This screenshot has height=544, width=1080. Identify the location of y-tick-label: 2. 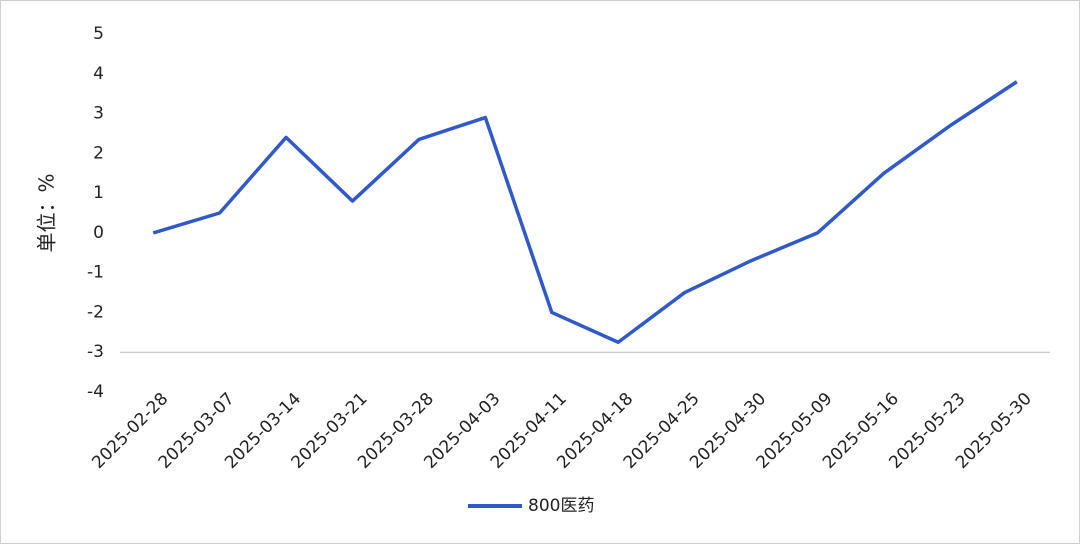
(98, 153).